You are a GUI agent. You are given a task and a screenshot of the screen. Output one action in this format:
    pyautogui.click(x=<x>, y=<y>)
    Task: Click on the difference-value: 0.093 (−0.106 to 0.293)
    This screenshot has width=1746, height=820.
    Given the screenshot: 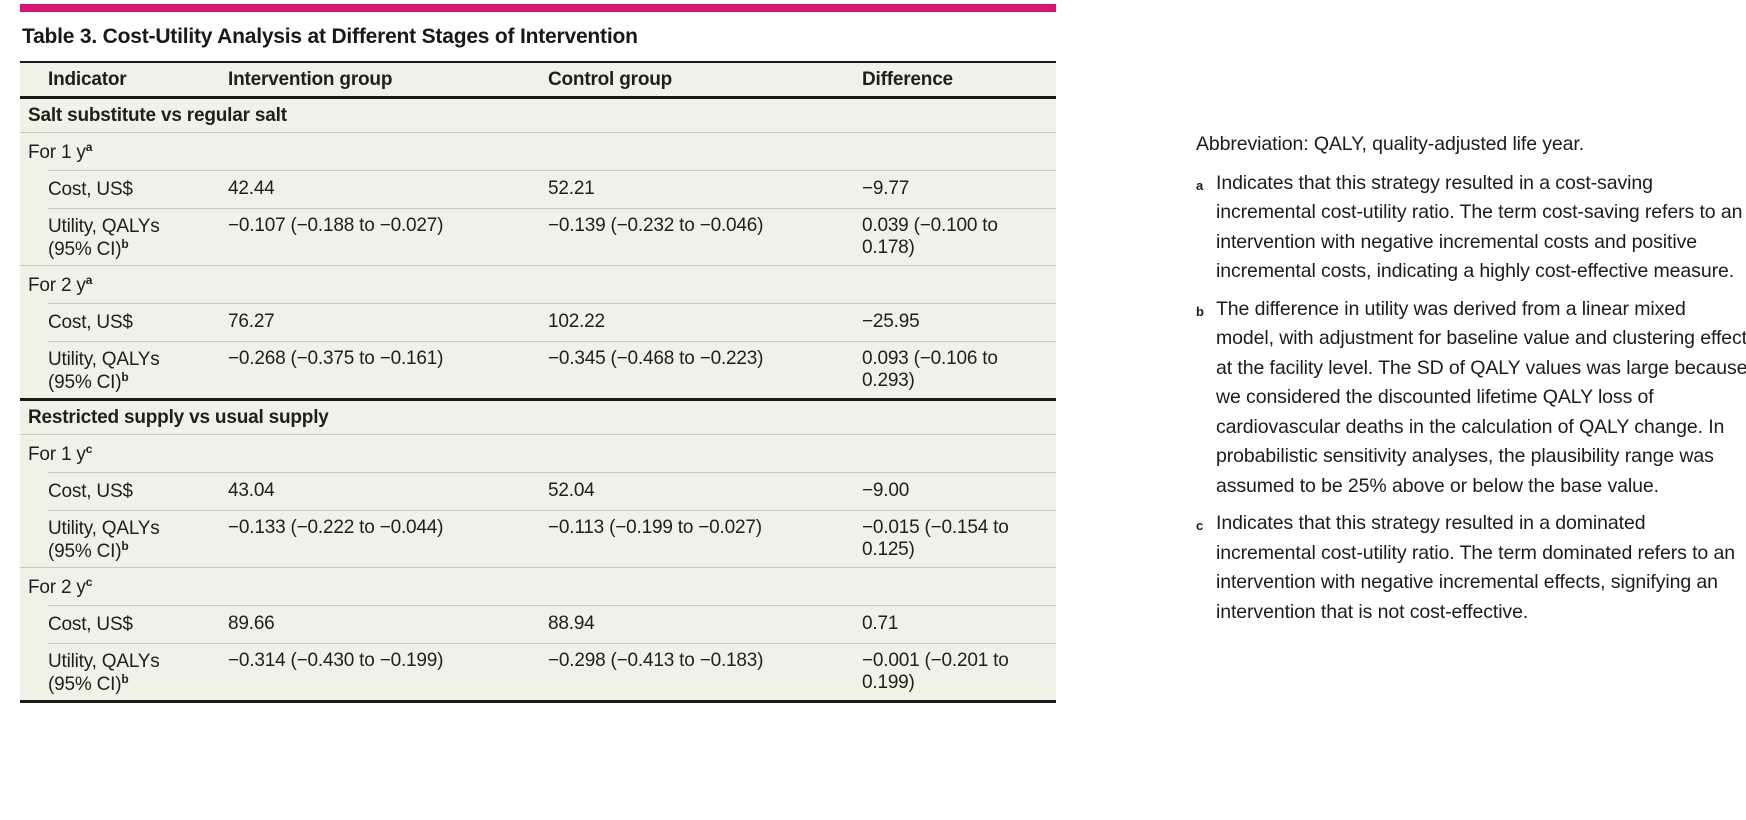 What is the action you would take?
    pyautogui.click(x=930, y=369)
    